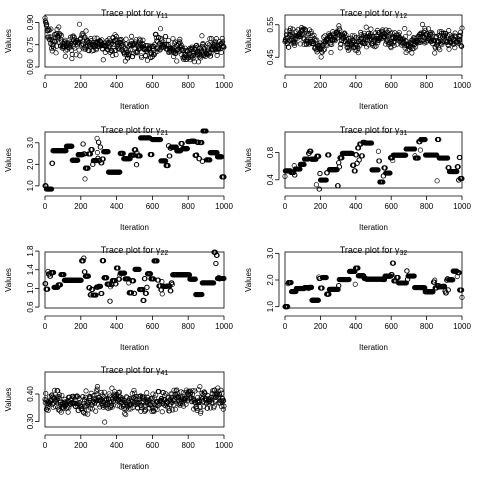  I want to click on plot-title-text: Trace plot for γ, so click(370, 13).